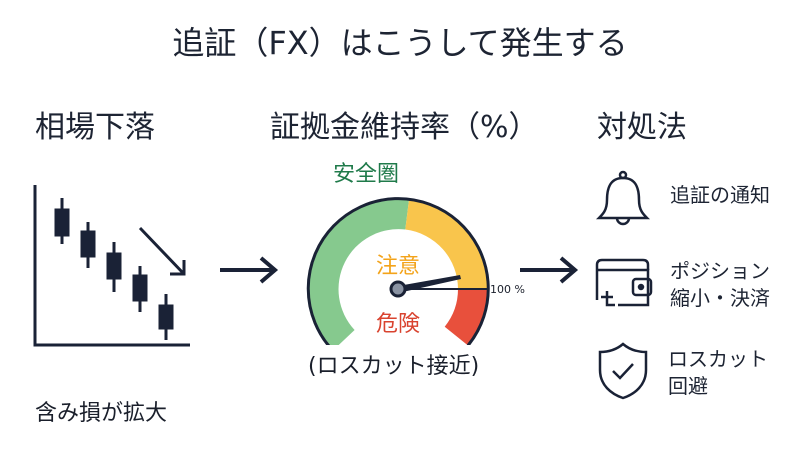 Image resolution: width=800 pixels, height=450 pixels. What do you see at coordinates (101, 413) in the screenshot?
I see `market-drop-caption: 含み損が拡大` at bounding box center [101, 413].